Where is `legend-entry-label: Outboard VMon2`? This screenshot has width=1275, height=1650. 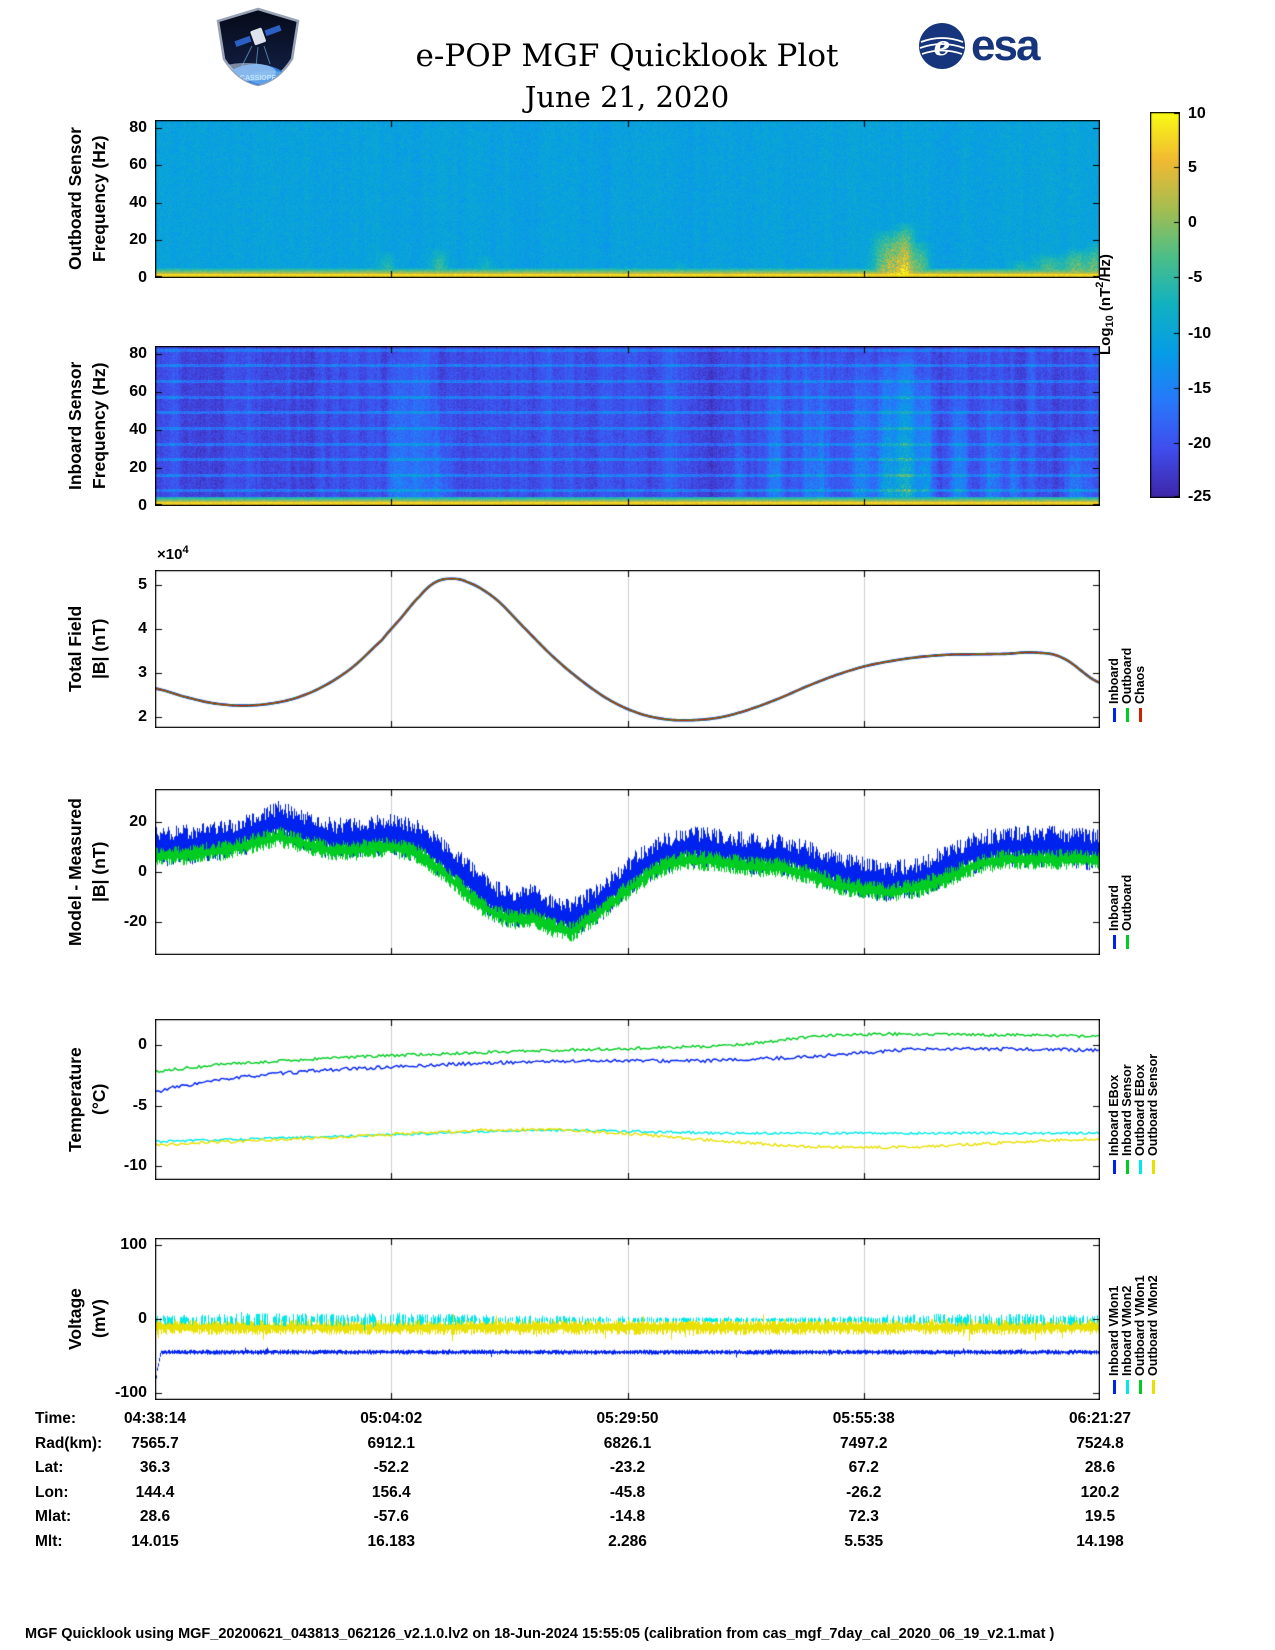
legend-entry-label: Outboard VMon2 is located at coordinates (1153, 1325).